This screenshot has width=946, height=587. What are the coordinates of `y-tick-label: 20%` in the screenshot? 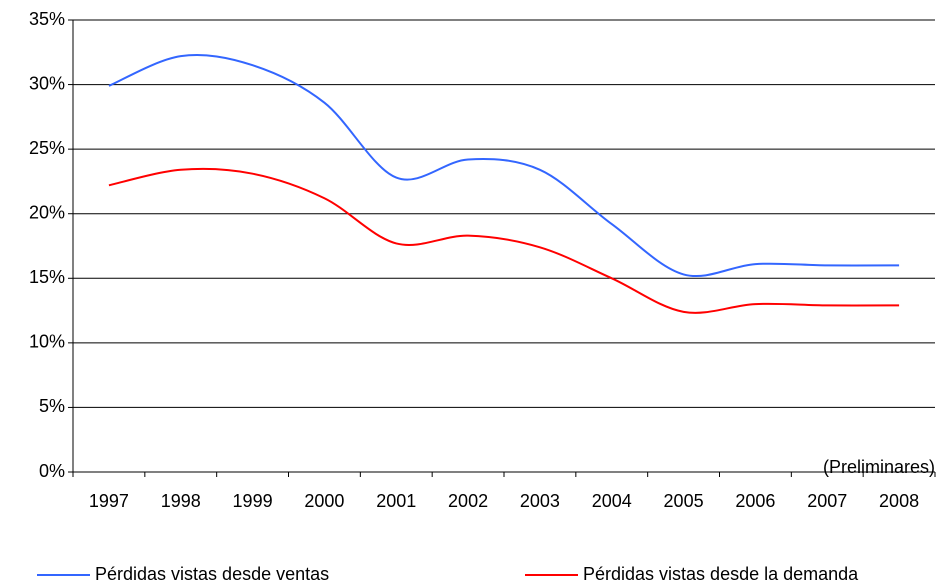 It's located at (47, 212).